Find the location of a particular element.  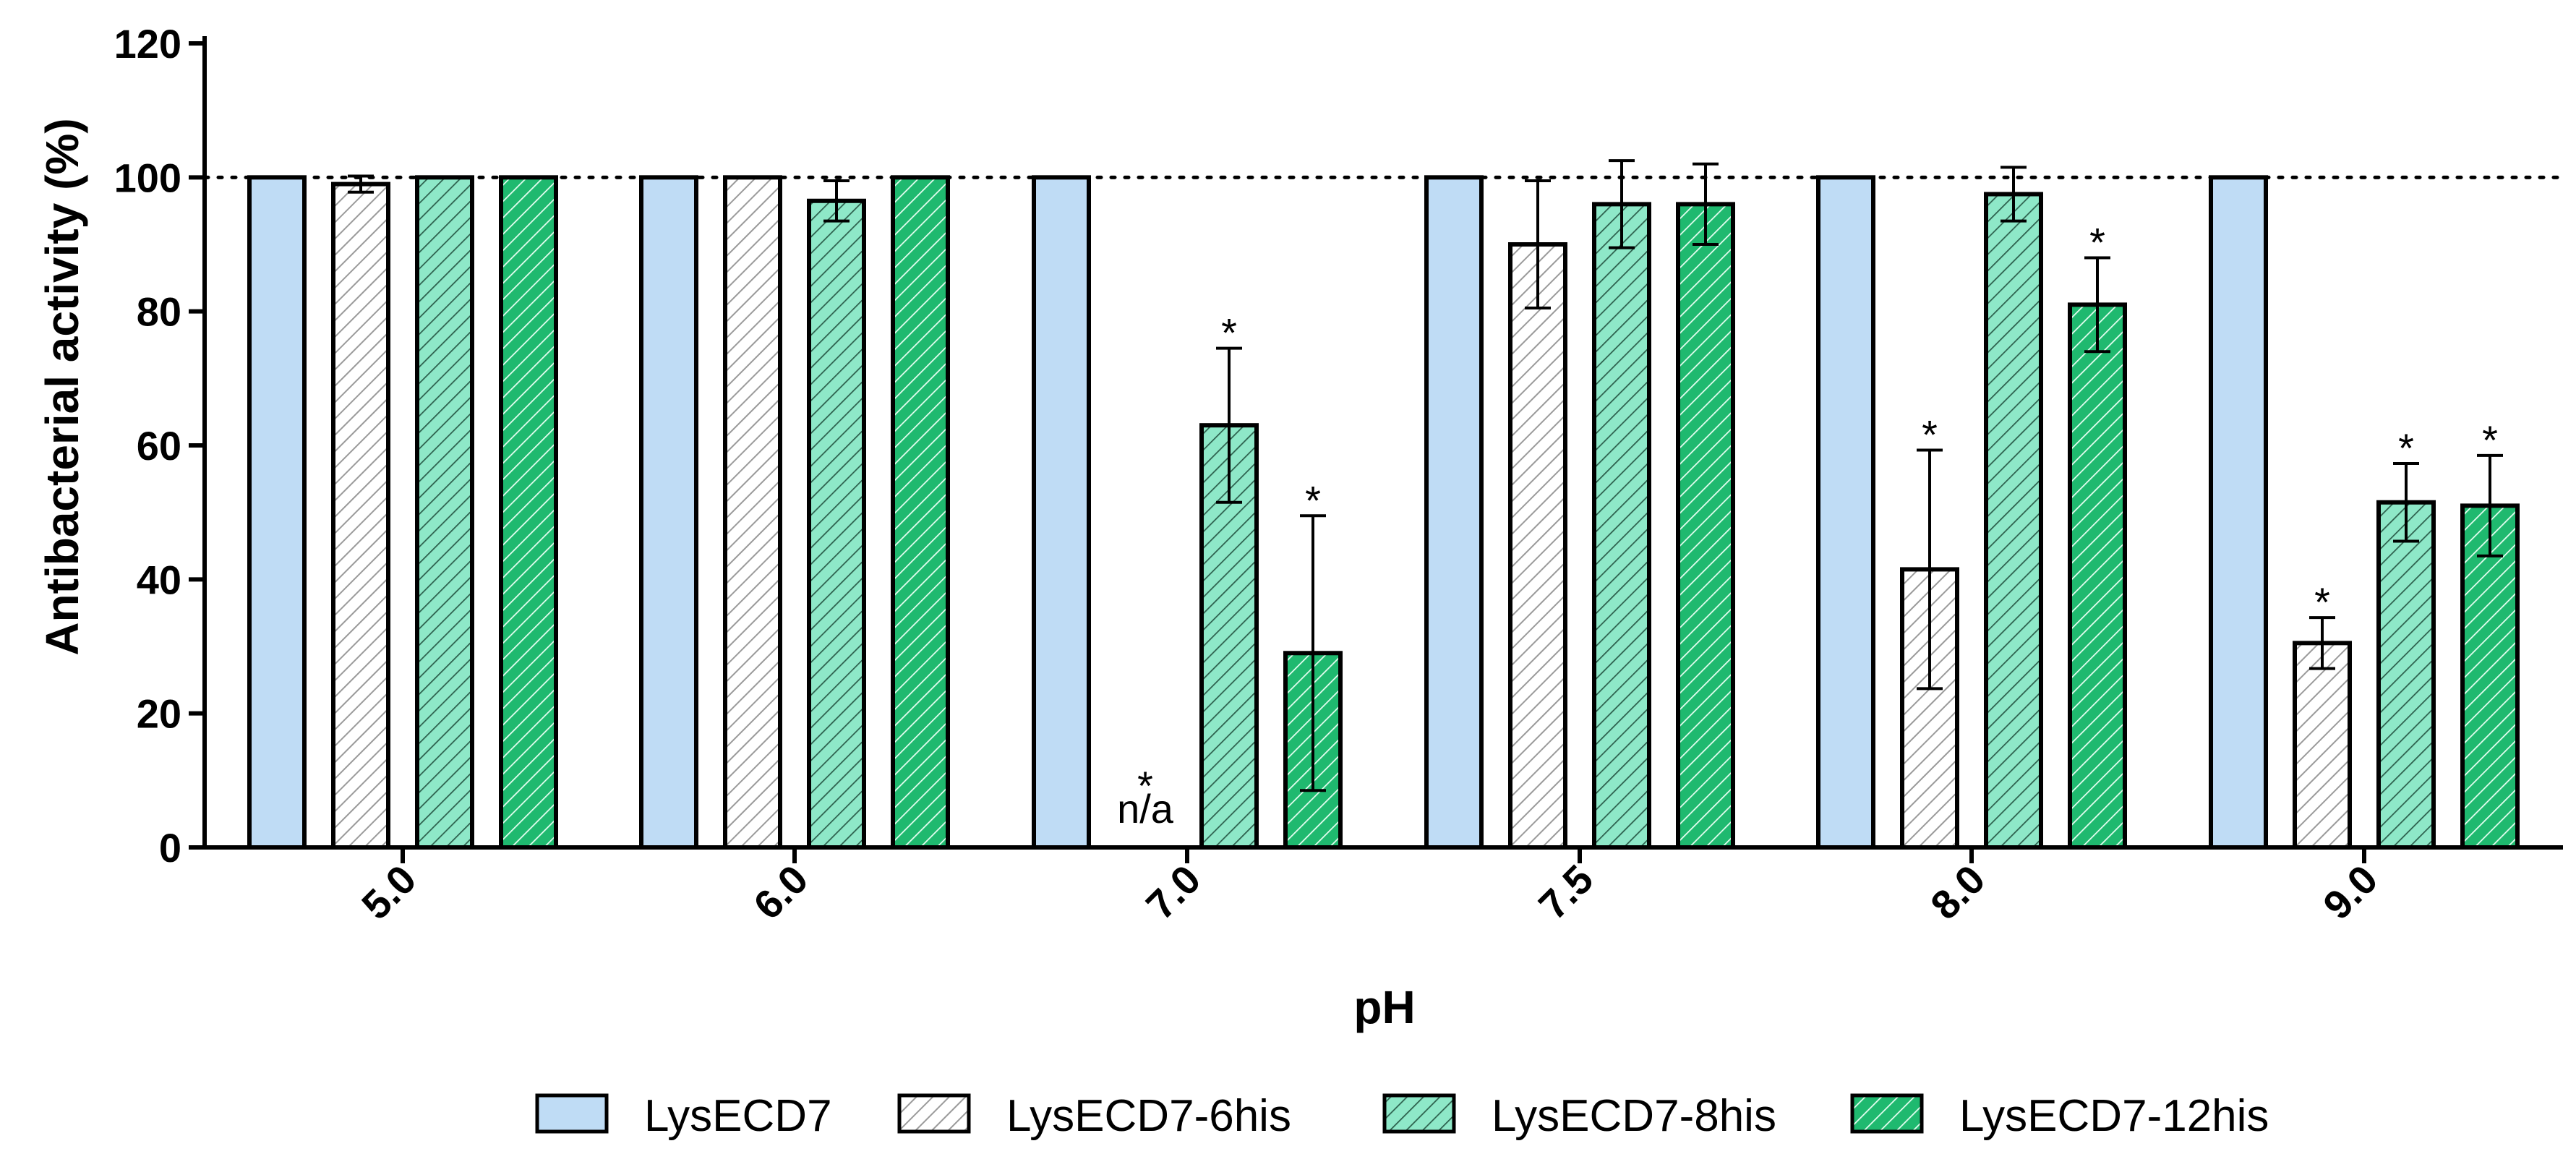

y-tick-label-0: 0 is located at coordinates (170, 848).